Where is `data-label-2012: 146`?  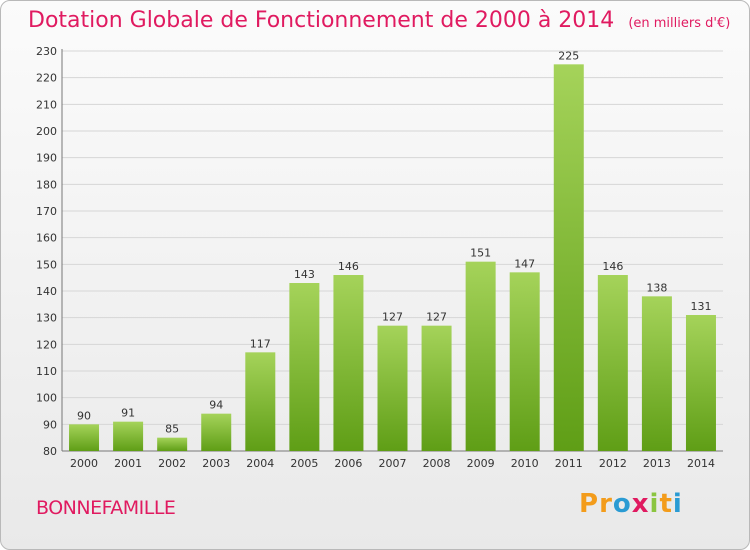
data-label-2012: 146 is located at coordinates (612, 266).